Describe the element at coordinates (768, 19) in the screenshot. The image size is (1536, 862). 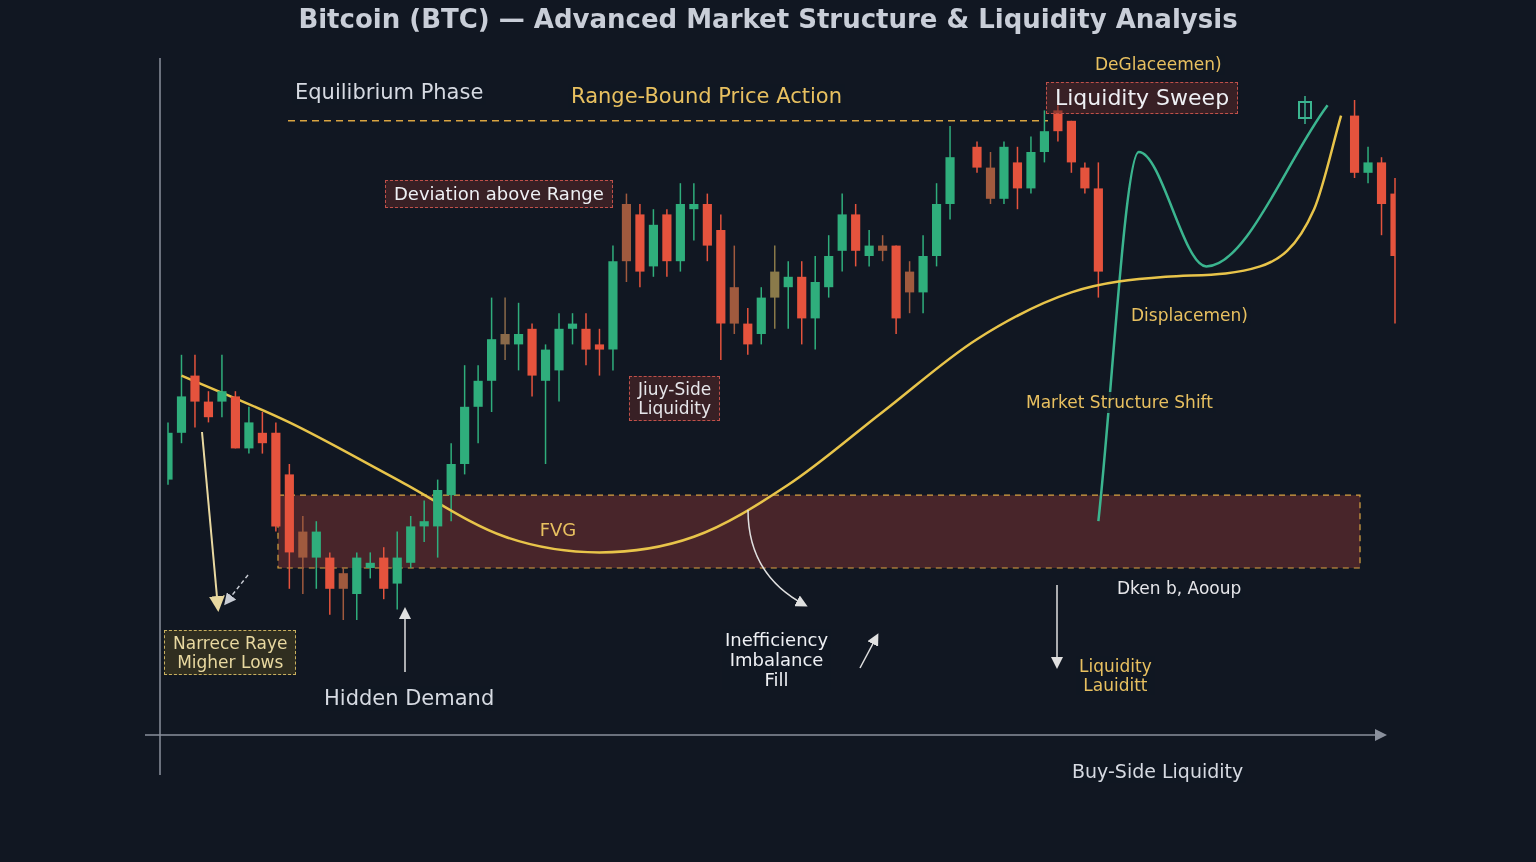
I see `chart-title: Bitcoin (BTC) — Advanced Market Structure & Liquidity Analysis` at that location.